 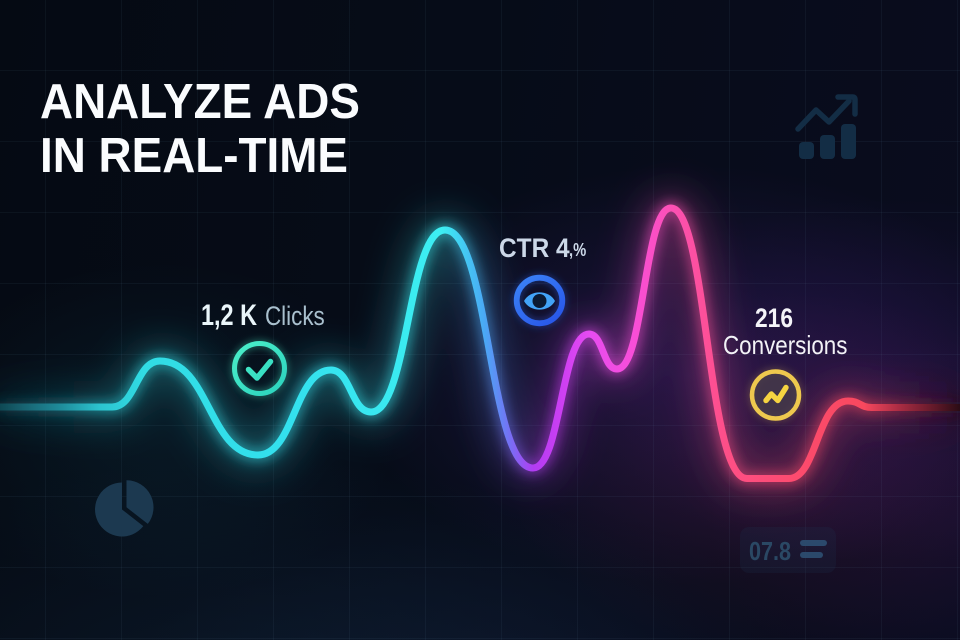 I want to click on svg-text: 07.8, so click(x=770, y=551).